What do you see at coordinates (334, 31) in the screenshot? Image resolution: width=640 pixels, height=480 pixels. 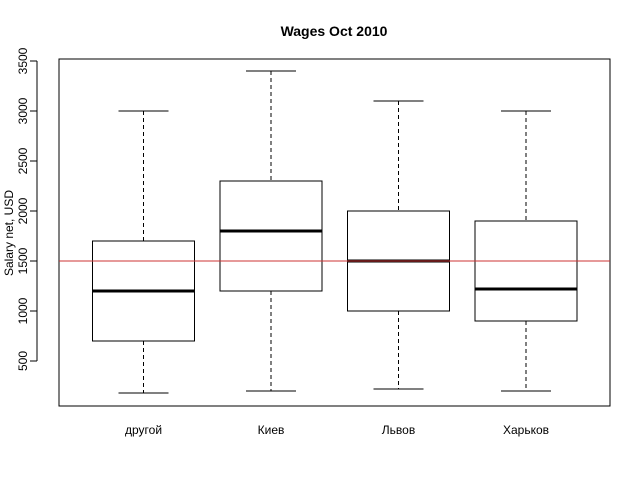 I see `chart-title: Wages Oct 2010` at bounding box center [334, 31].